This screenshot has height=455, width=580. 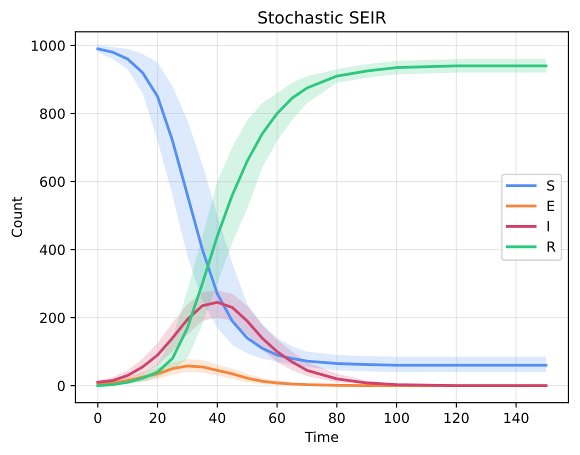 What do you see at coordinates (52, 113) in the screenshot?
I see `y-tick-label: 800` at bounding box center [52, 113].